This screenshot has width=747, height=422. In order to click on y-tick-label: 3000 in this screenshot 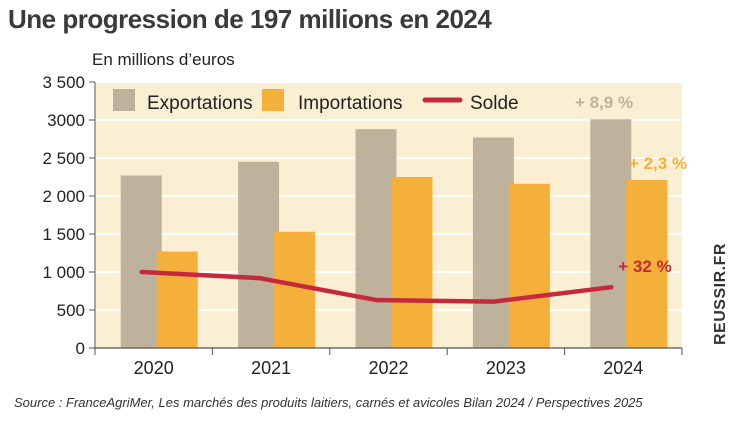, I will do `click(66, 120)`.